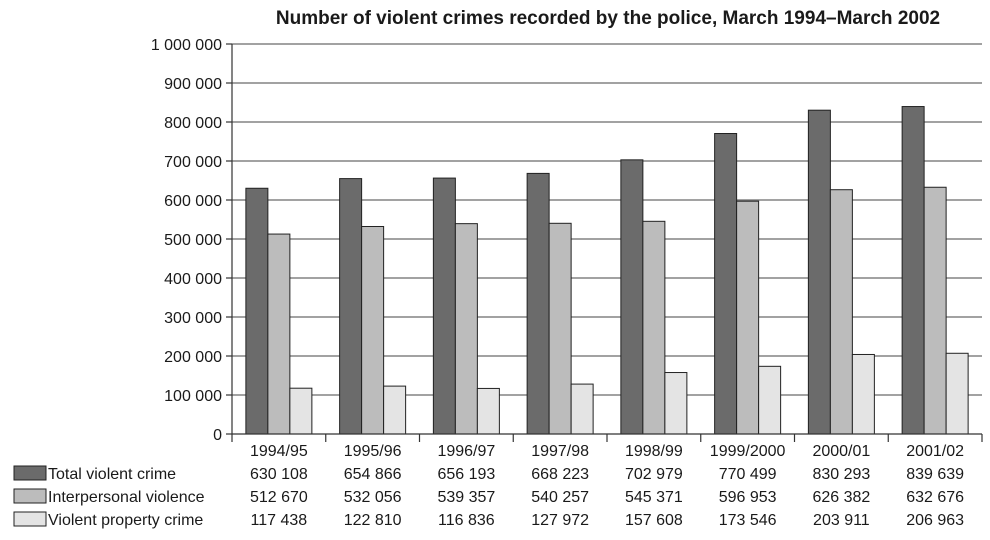 The width and height of the screenshot is (990, 540). Describe the element at coordinates (125, 520) in the screenshot. I see `legend-label: Violent property crime` at that location.